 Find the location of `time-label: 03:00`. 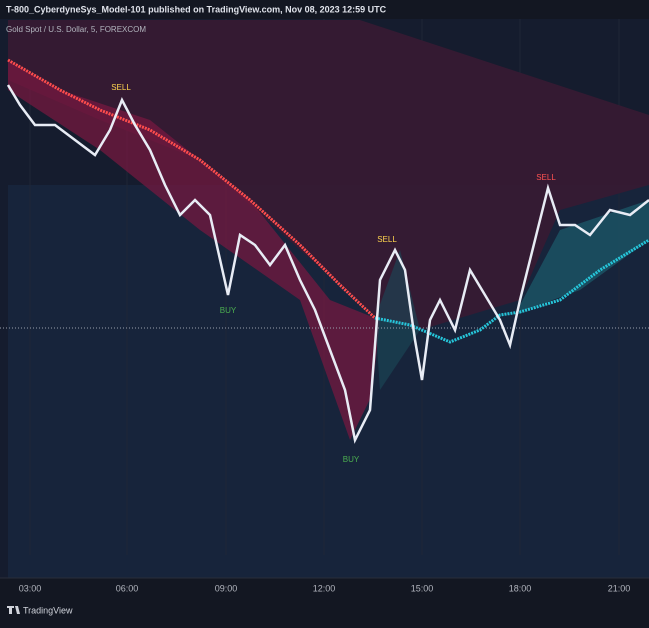

time-label: 03:00 is located at coordinates (30, 588).